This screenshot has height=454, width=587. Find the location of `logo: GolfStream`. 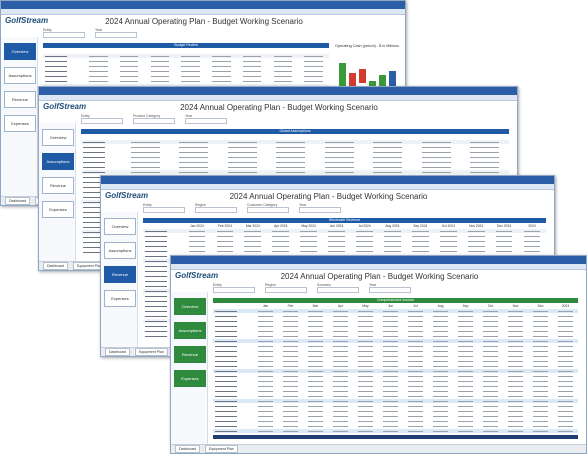

logo: GolfStream is located at coordinates (65, 106).